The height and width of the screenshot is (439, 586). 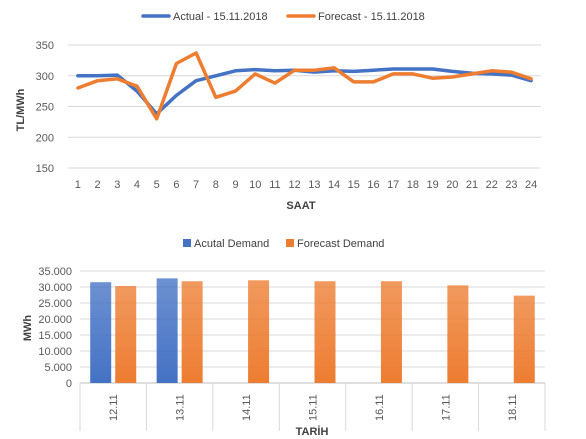 What do you see at coordinates (117, 185) in the screenshot?
I see `x-tick-hour-3: 3` at bounding box center [117, 185].